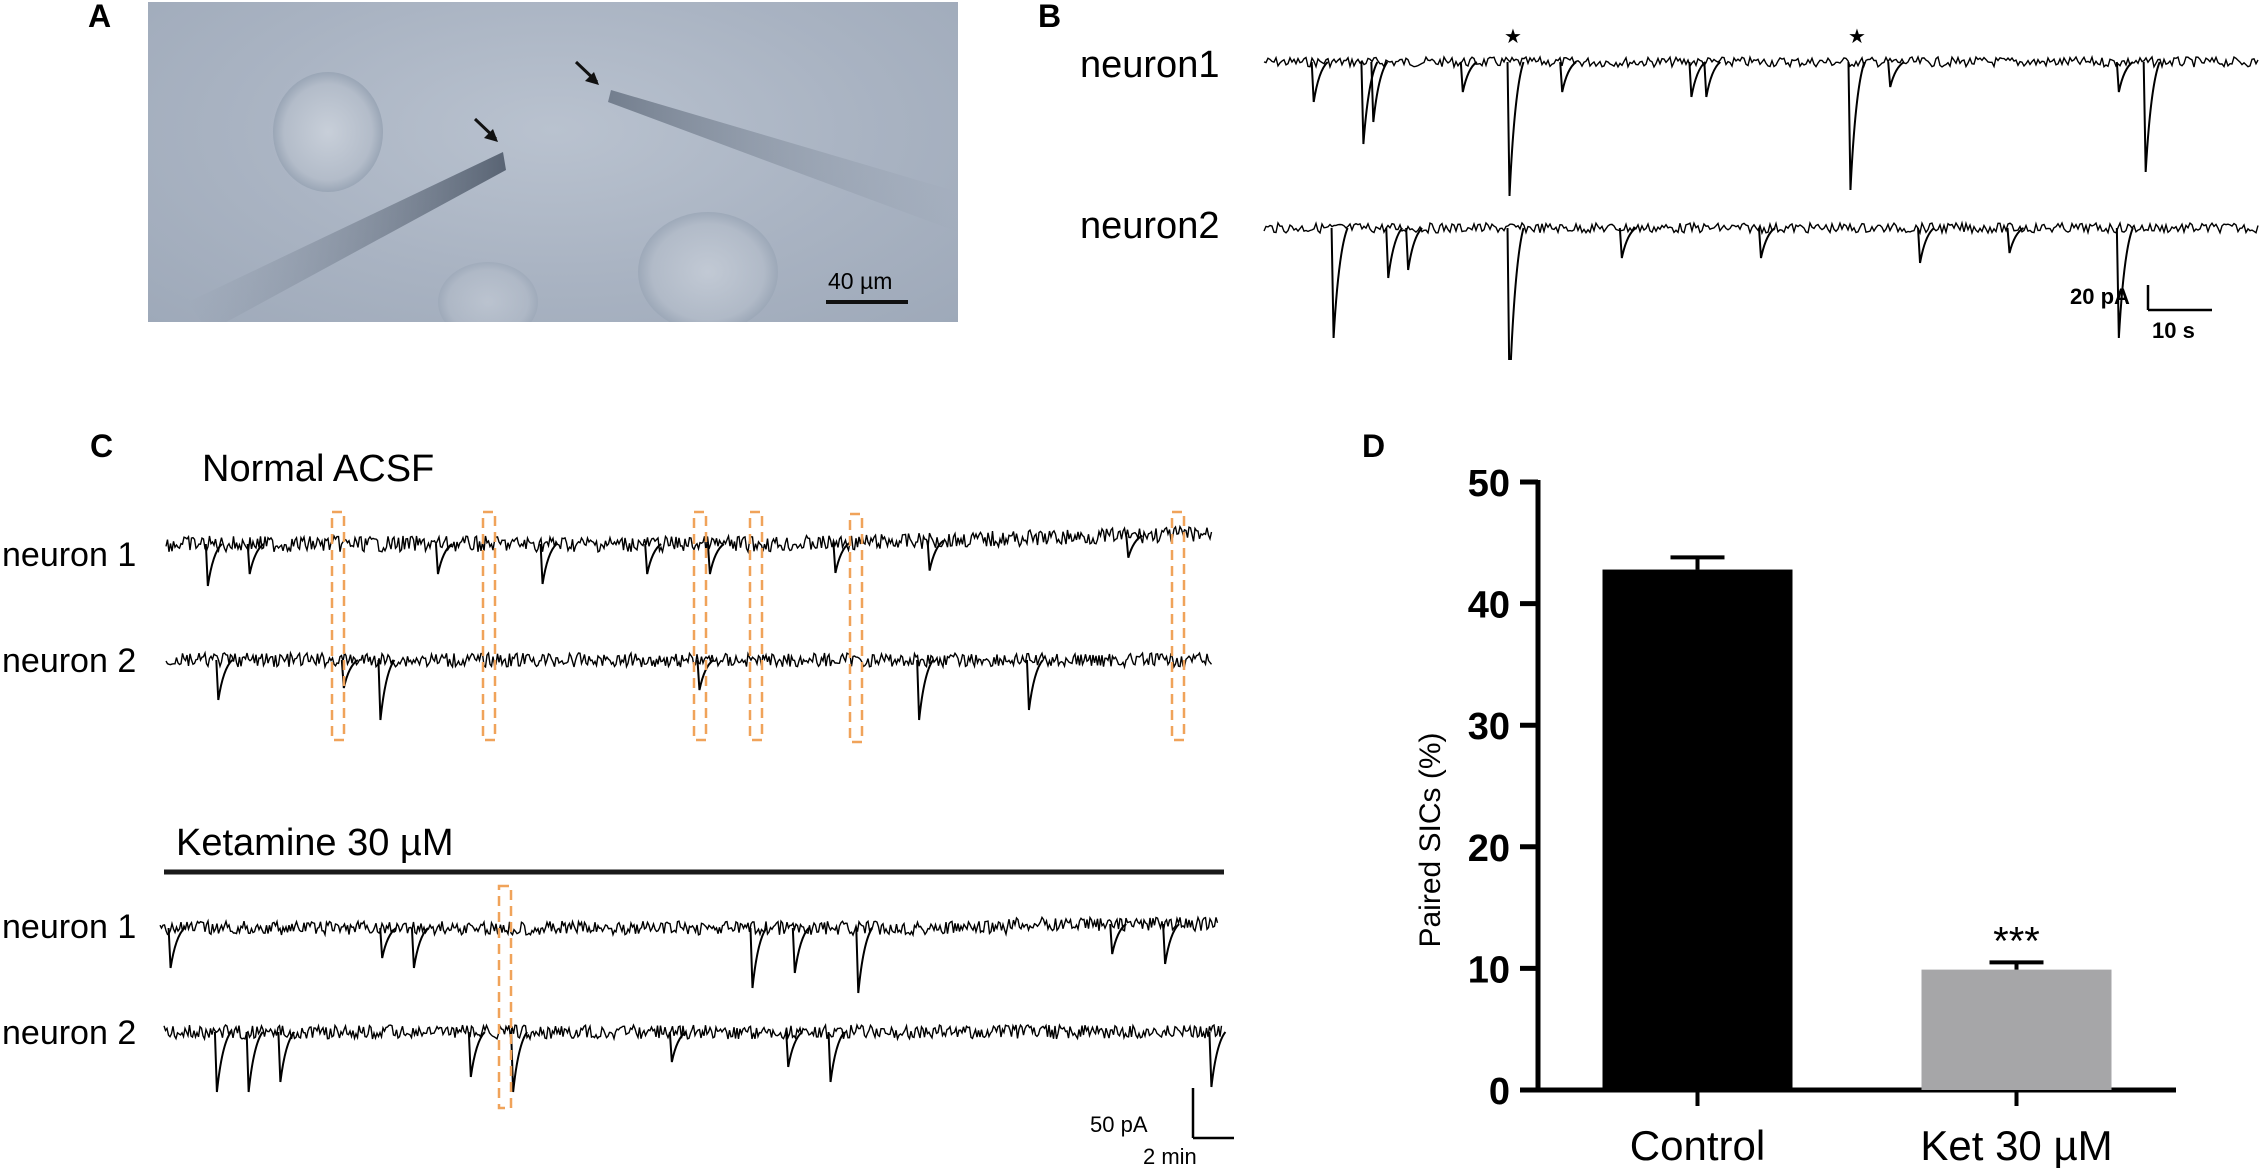 The width and height of the screenshot is (2260, 1170). Describe the element at coordinates (100, 17) in the screenshot. I see `panel-a-letter: A` at that location.